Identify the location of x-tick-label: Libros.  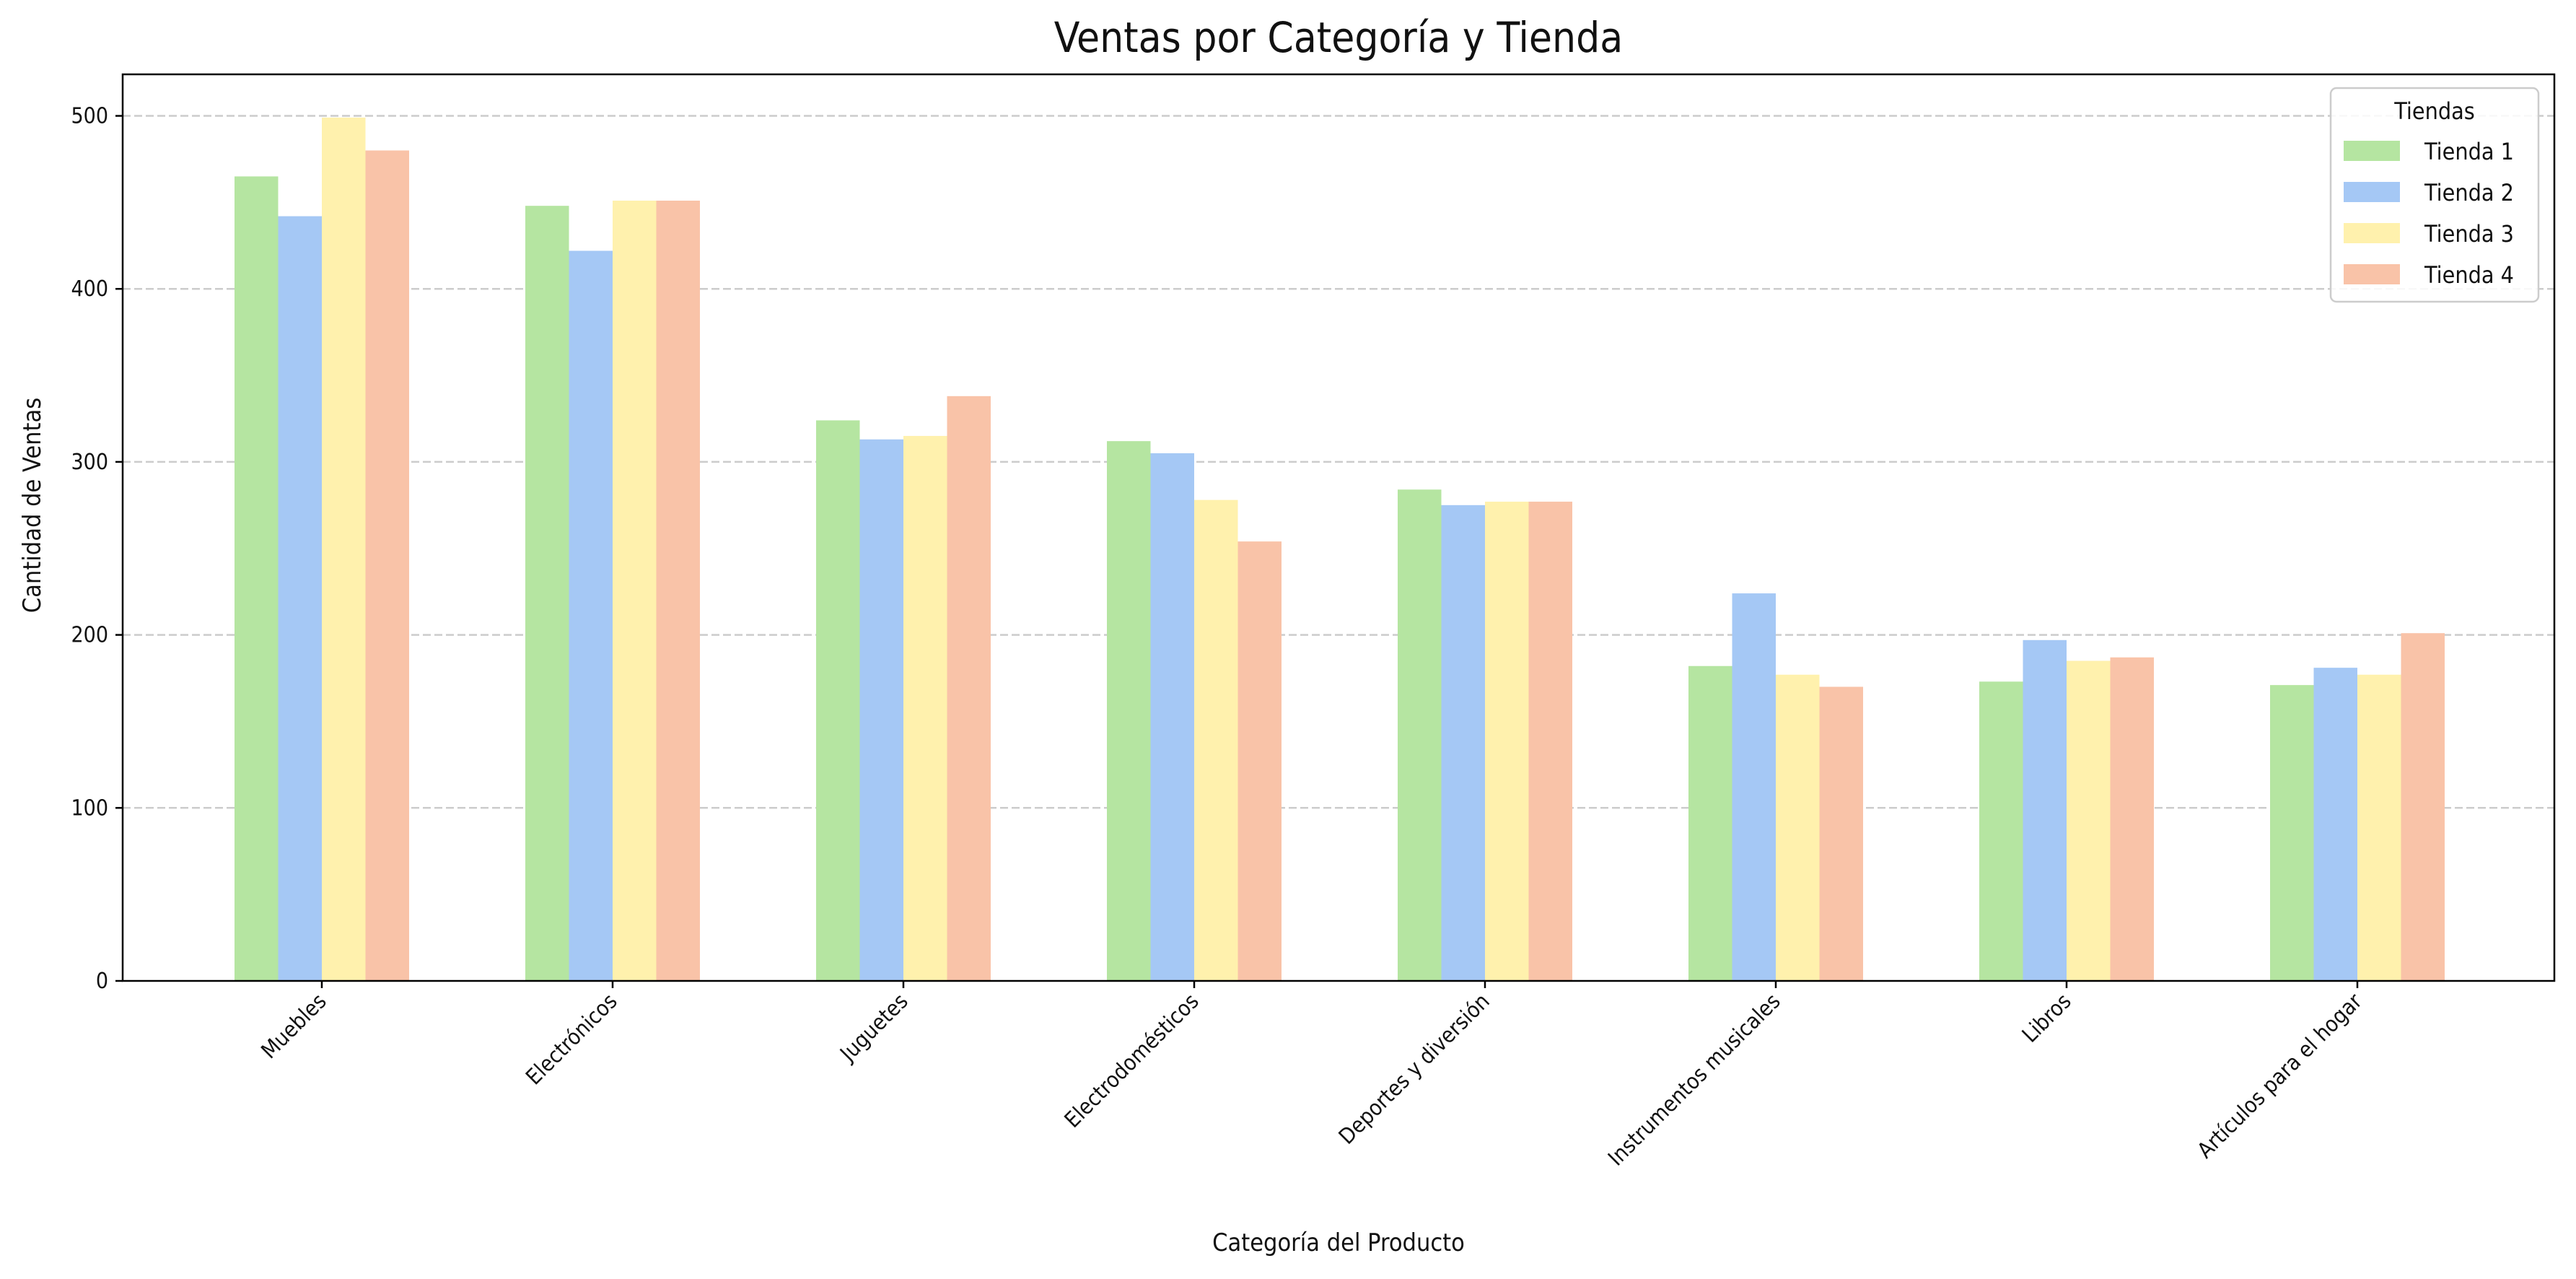
(2048, 1018).